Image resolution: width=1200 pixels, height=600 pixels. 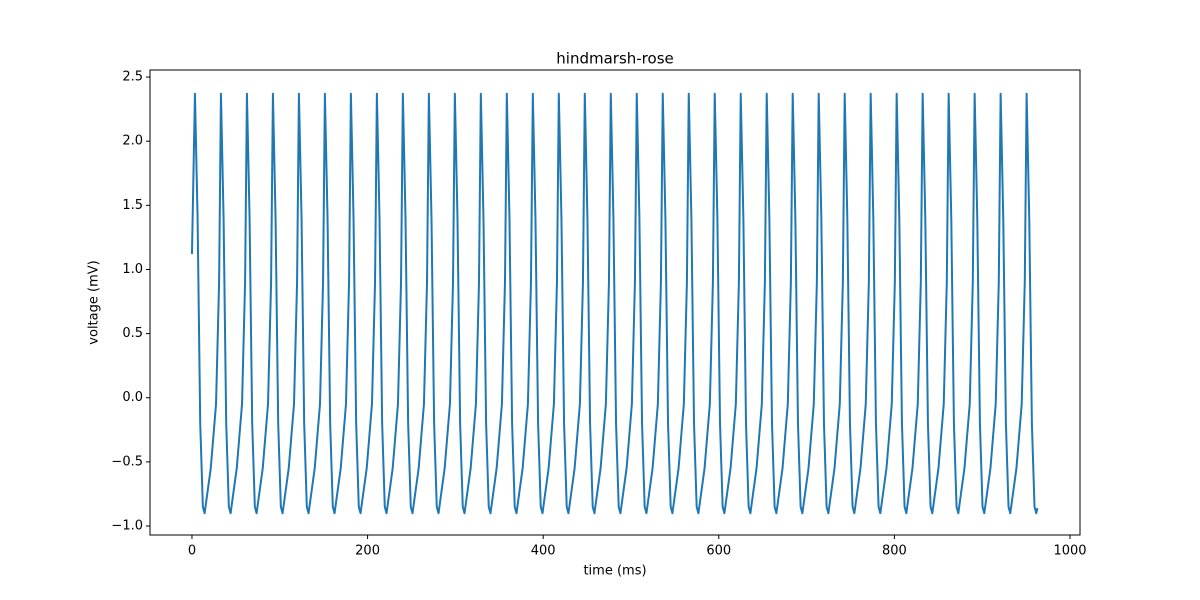 I want to click on y-tick-label: 1.0, so click(x=132, y=269).